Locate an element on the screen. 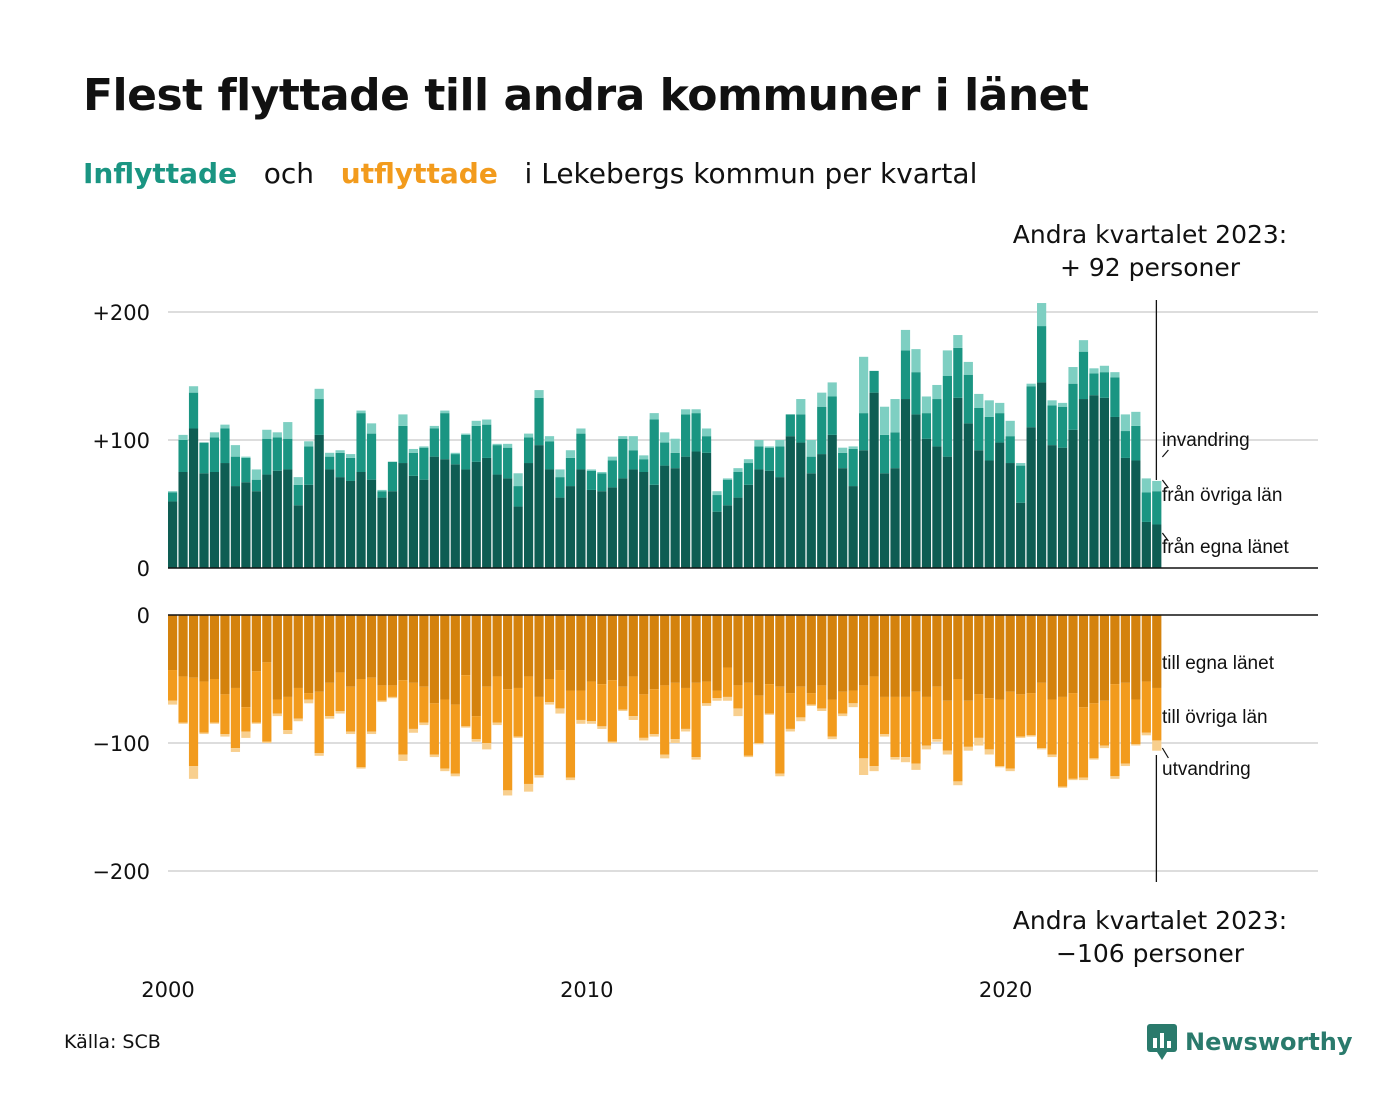 The image size is (1400, 1120). brand-logo: Newsworthy is located at coordinates (1250, 1042).